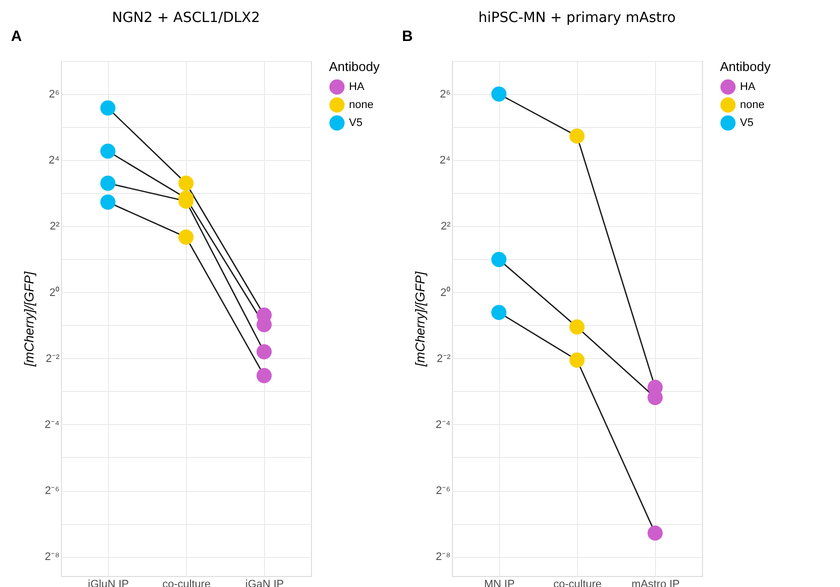 The image size is (840, 587). I want to click on text: A, so click(16, 36).